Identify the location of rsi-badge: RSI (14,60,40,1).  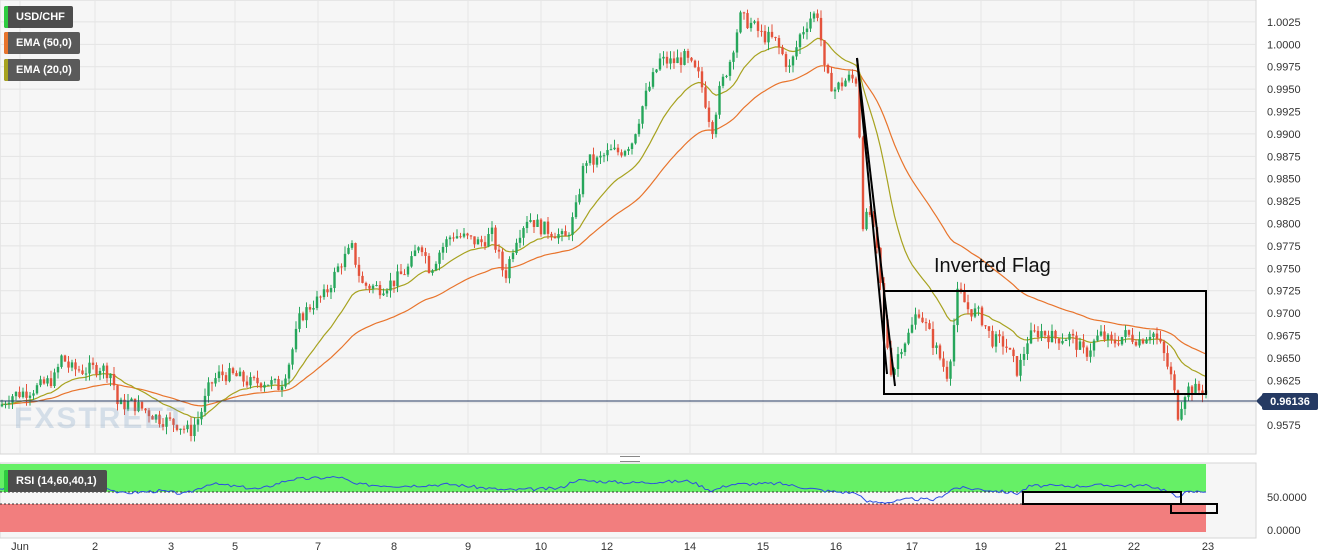
(55, 481).